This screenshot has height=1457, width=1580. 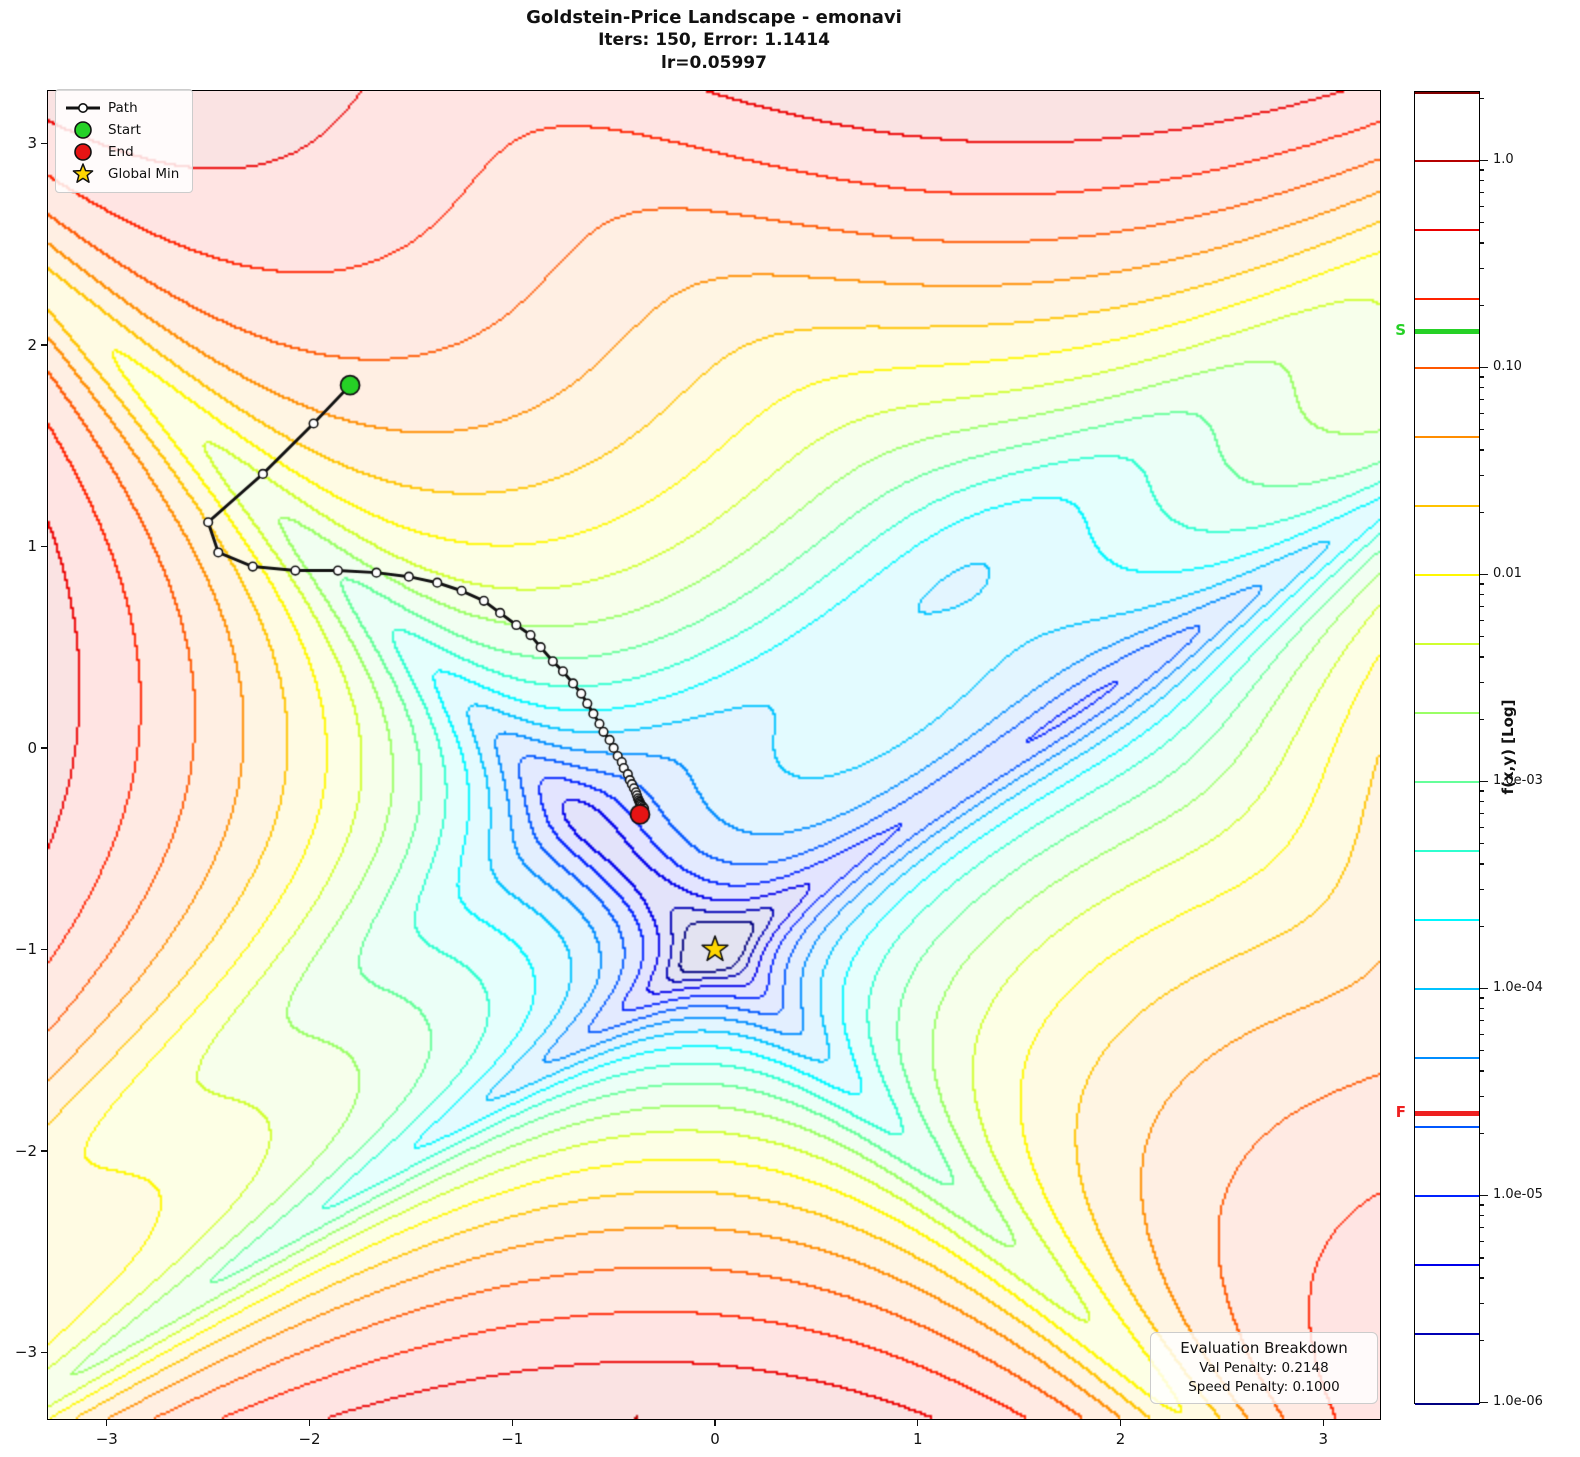 I want to click on colorbar-tick-label: 1.0e-05, so click(x=1518, y=1194).